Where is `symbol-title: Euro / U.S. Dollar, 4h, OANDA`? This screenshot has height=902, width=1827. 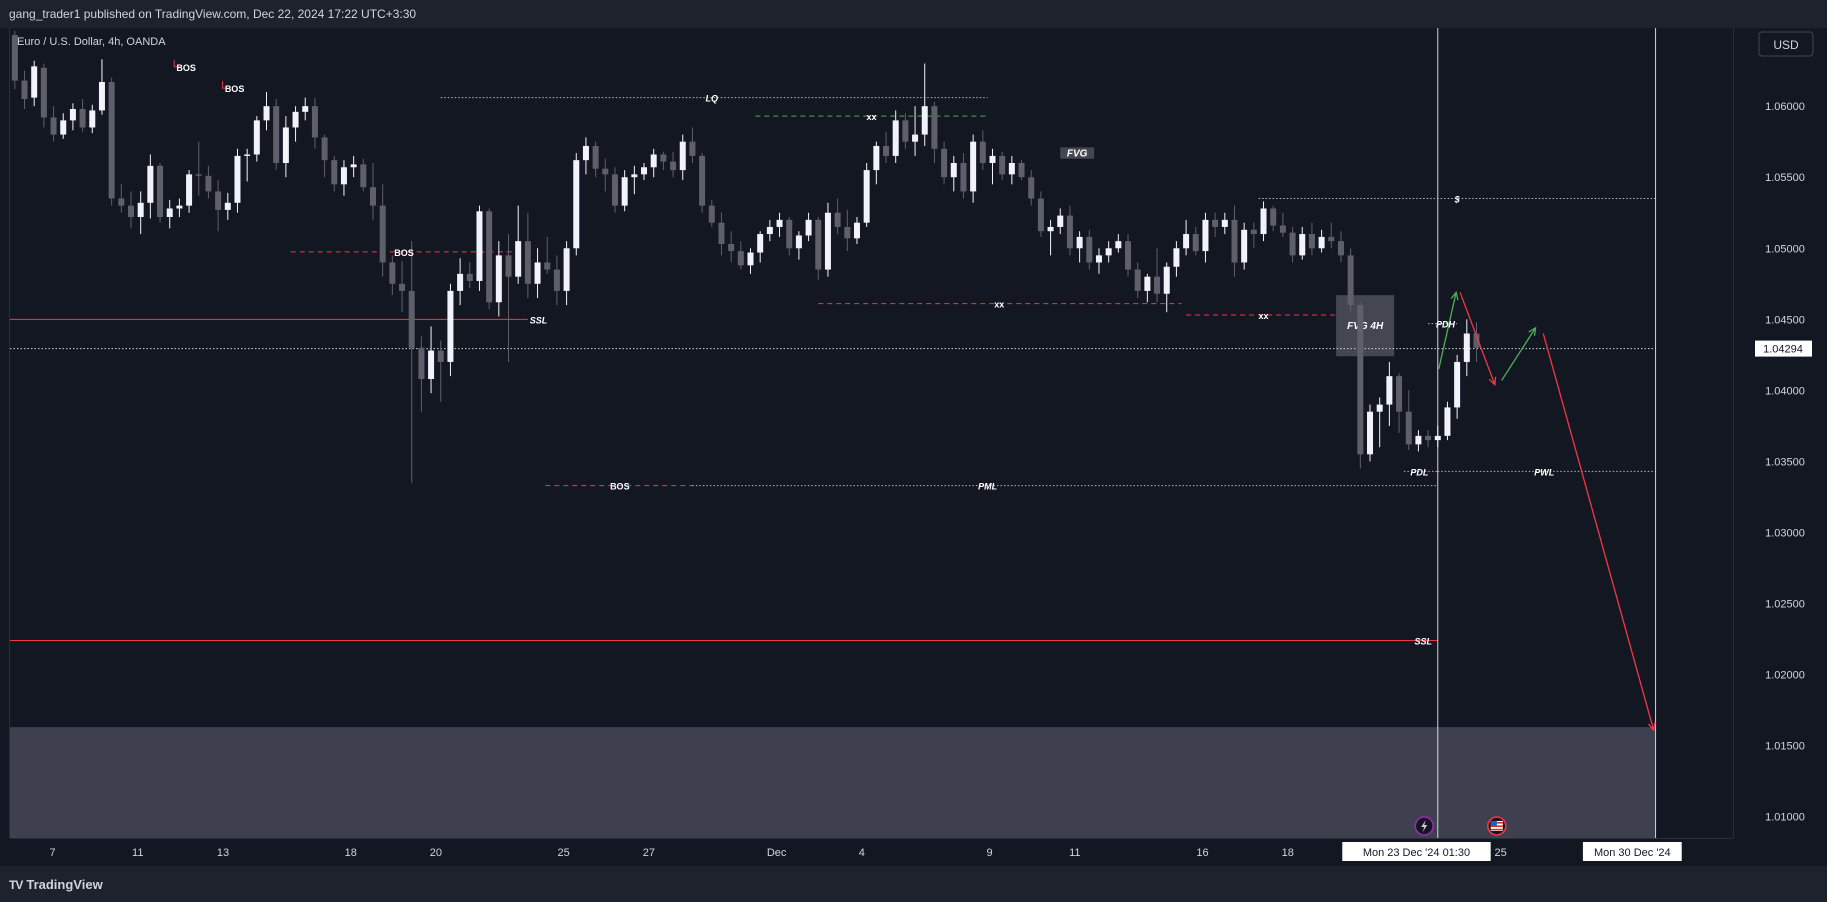 symbol-title: Euro / U.S. Dollar, 4h, OANDA is located at coordinates (91, 42).